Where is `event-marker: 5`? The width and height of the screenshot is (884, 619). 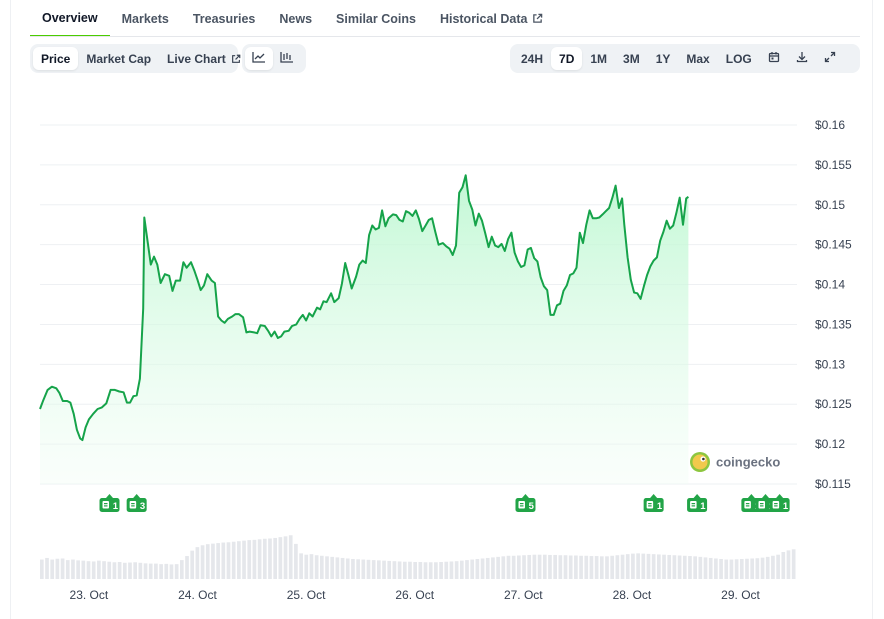 event-marker: 5 is located at coordinates (525, 503).